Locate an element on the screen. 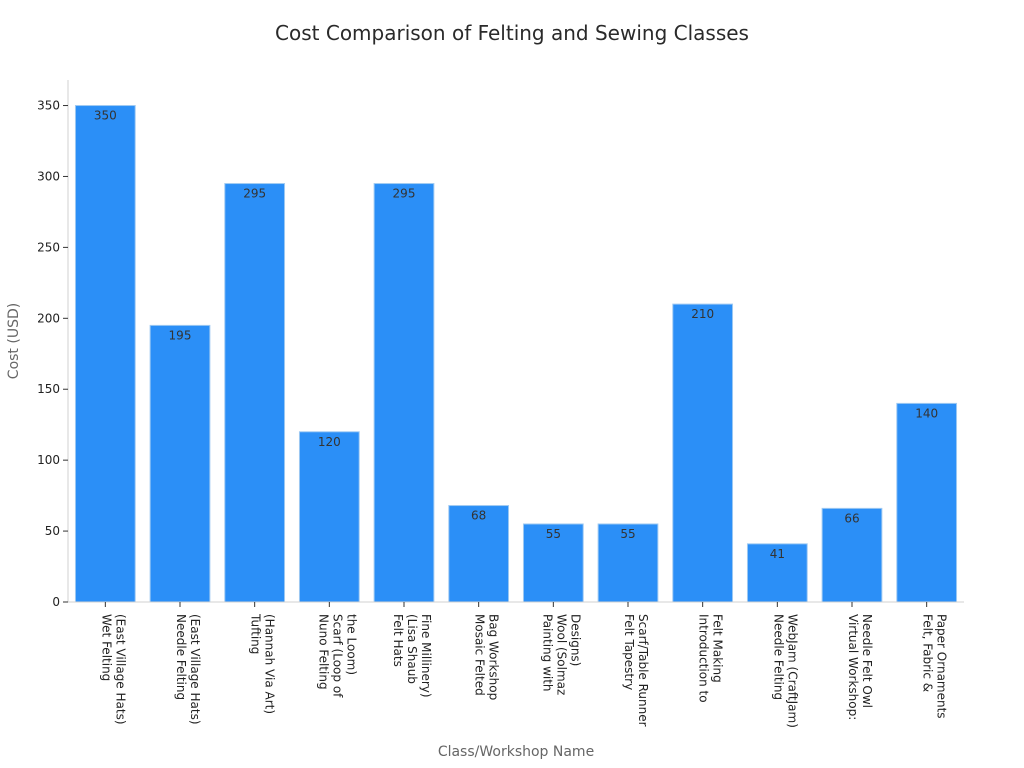 This screenshot has height=768, width=1024. x-axis-title: Class/Workshop Name is located at coordinates (516, 752).